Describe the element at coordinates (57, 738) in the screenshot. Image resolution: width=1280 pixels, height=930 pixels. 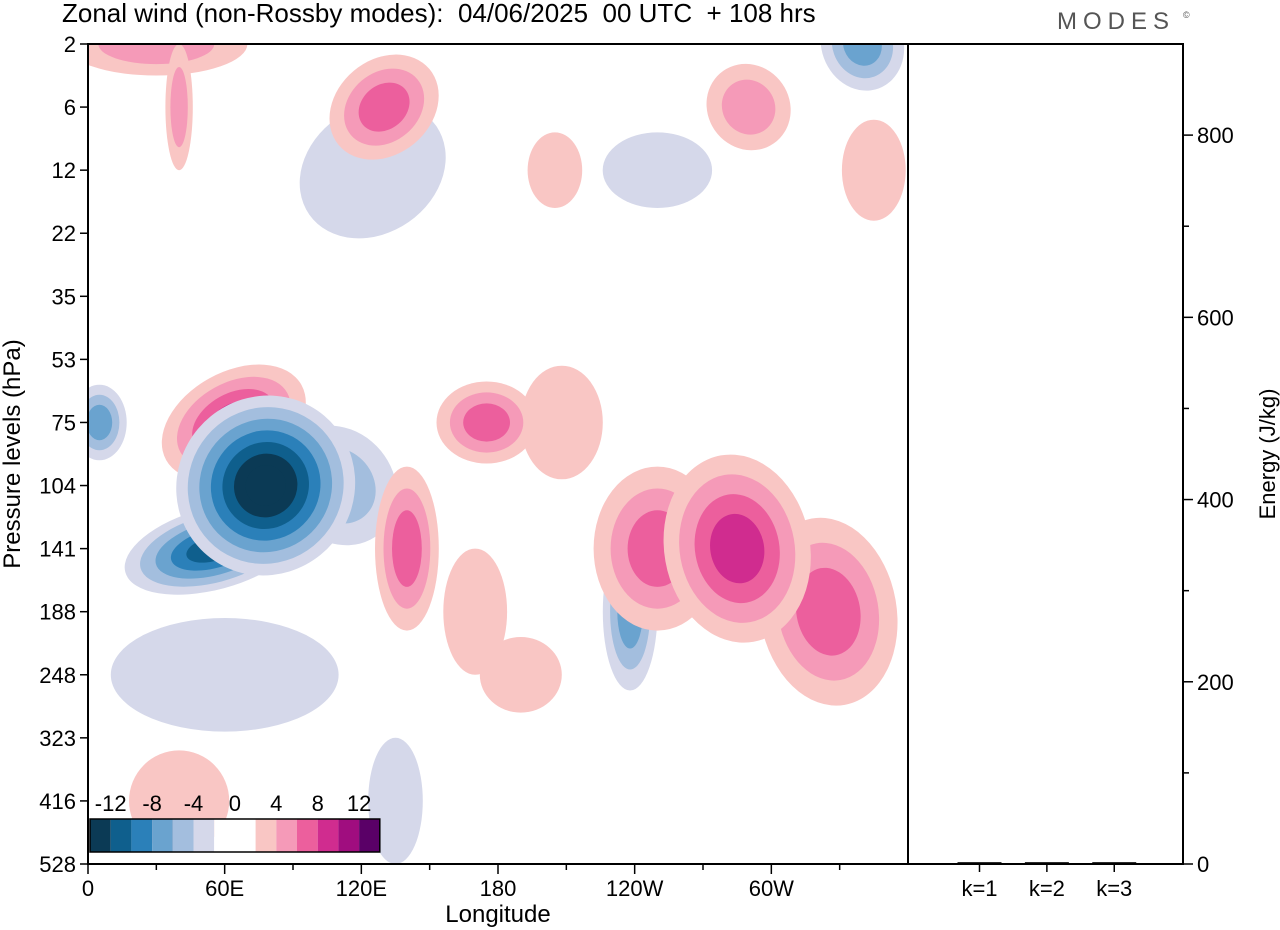
I see `y-tick-label: 323` at that location.